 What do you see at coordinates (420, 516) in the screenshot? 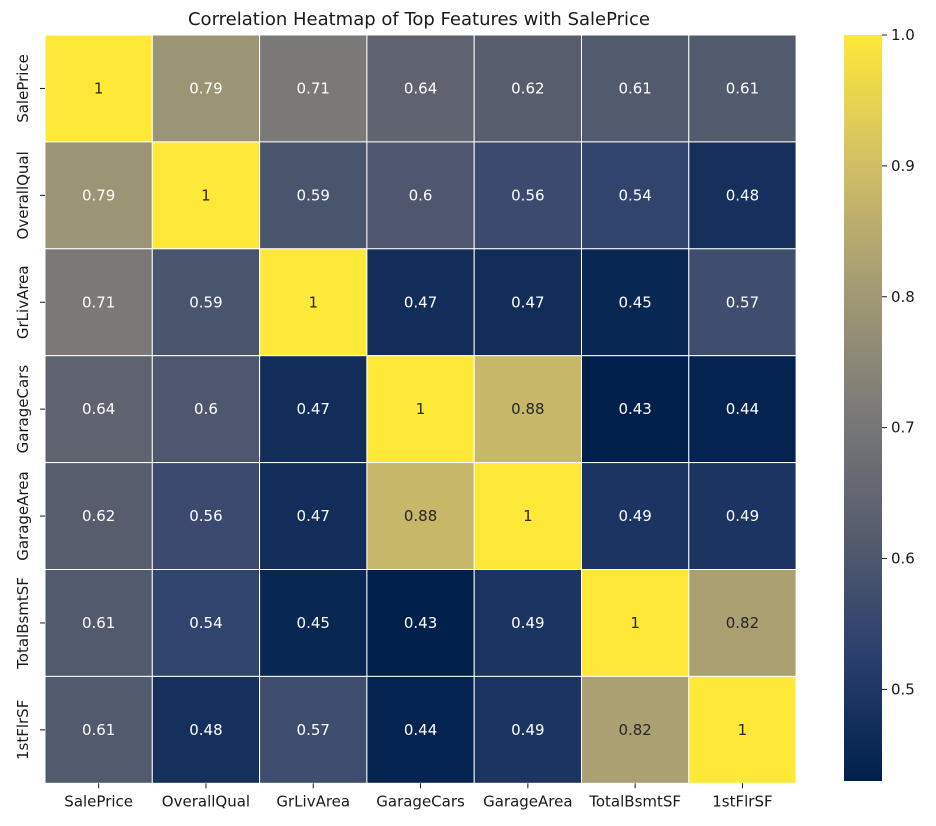
I see `cell-garagearea-garagecars-label: 0.88` at bounding box center [420, 516].